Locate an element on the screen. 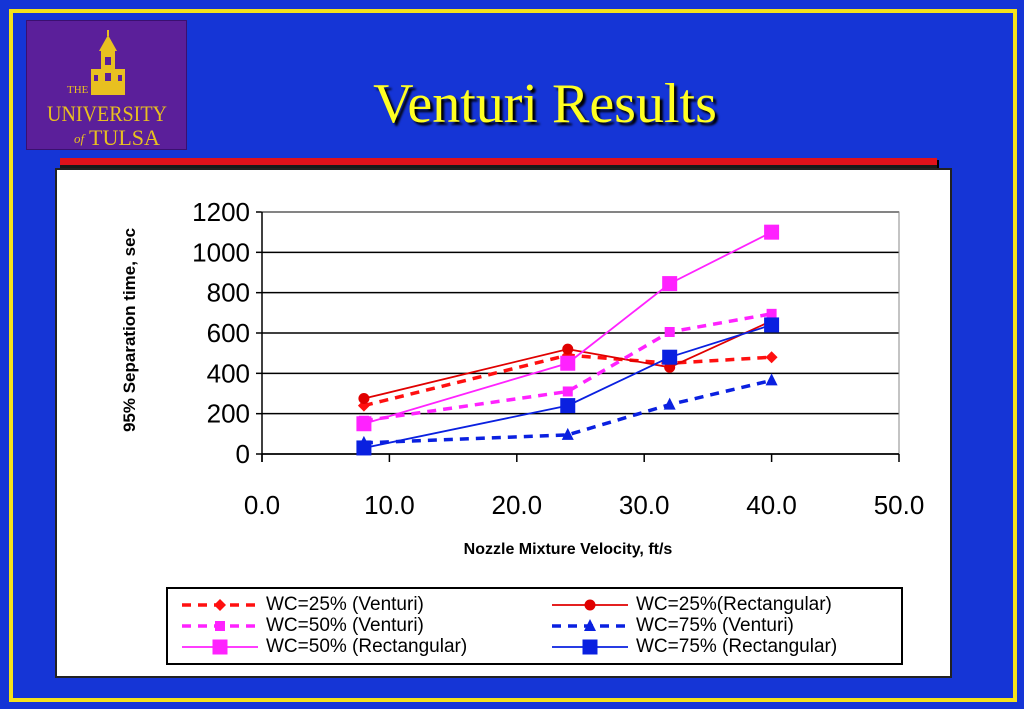 The width and height of the screenshot is (1024, 709). logo-text-of: of is located at coordinates (80, 138).